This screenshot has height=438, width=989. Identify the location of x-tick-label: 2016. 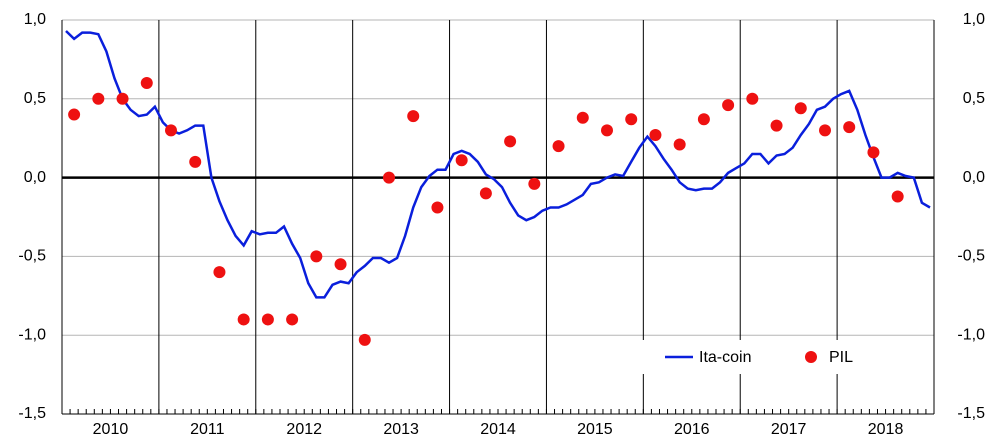
(692, 429).